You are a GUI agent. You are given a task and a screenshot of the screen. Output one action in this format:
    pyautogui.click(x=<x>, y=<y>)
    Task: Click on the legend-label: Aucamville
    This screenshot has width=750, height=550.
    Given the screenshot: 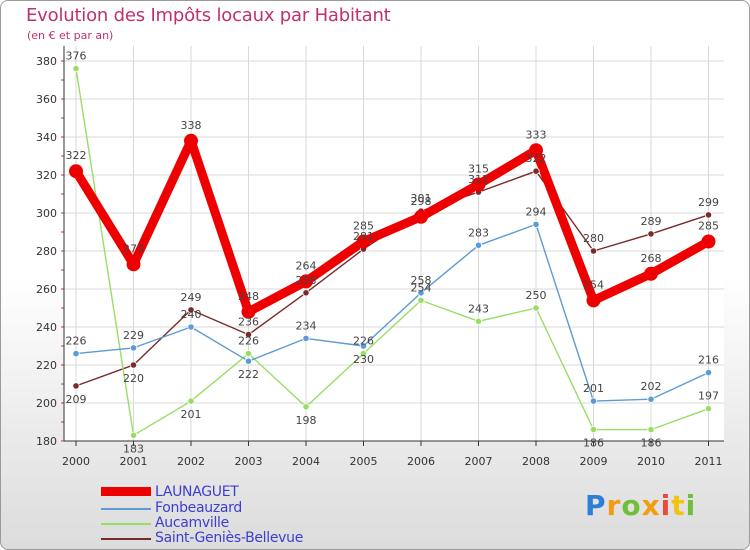 What is the action you would take?
    pyautogui.click(x=192, y=523)
    